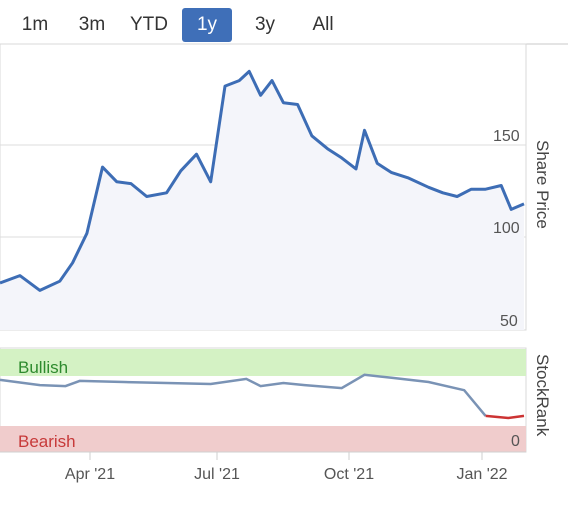 The height and width of the screenshot is (506, 568). I want to click on range-tabs: 1m 3m YTD 1y 3y All, so click(180, 25).